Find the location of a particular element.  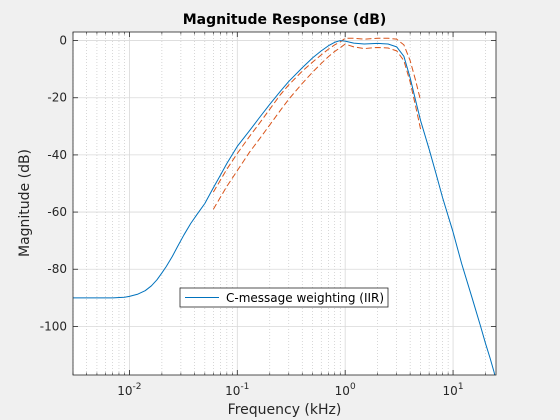

y-tick-label: -100 is located at coordinates (53, 326).